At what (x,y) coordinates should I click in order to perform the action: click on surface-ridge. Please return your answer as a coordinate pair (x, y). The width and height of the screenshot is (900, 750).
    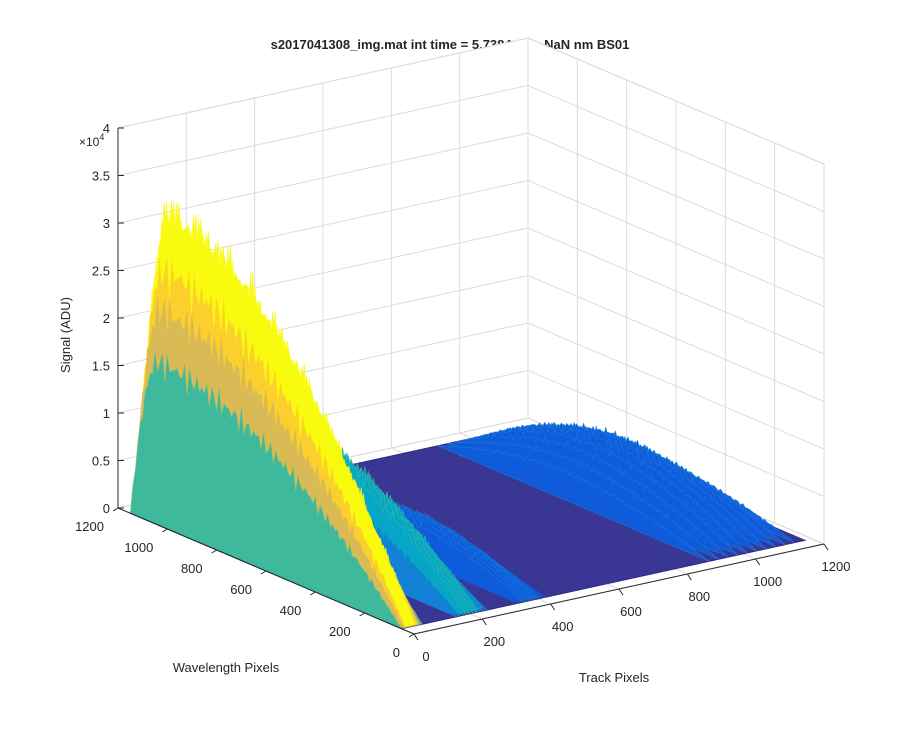
    Looking at the image, I should click on (573, 503).